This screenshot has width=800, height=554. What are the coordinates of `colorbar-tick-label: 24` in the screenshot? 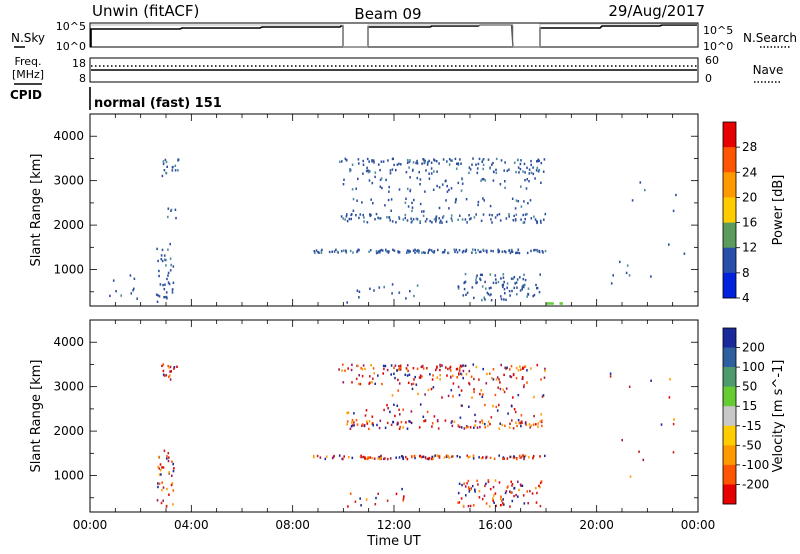 It's located at (749, 172).